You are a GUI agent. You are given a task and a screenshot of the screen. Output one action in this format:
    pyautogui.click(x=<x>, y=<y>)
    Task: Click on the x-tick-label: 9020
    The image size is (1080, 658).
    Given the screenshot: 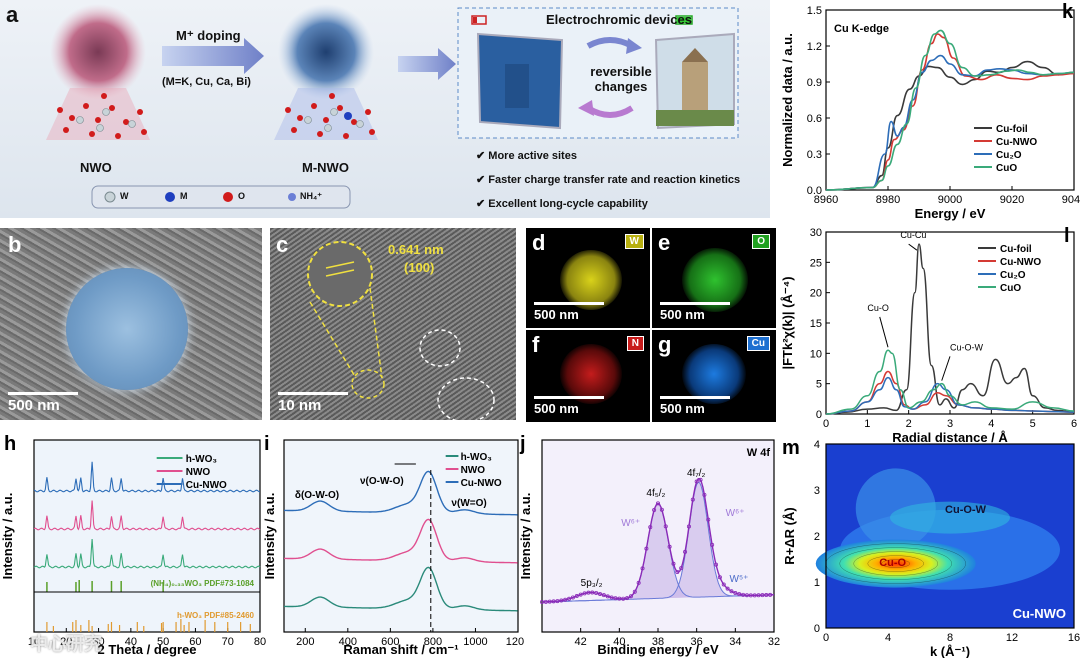 What is the action you would take?
    pyautogui.click(x=1012, y=200)
    